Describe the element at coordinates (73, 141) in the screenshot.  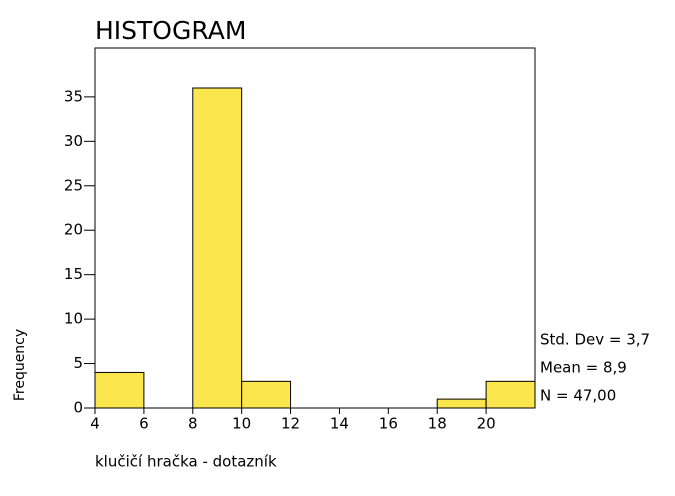
I see `y-tick-label: 30` at that location.